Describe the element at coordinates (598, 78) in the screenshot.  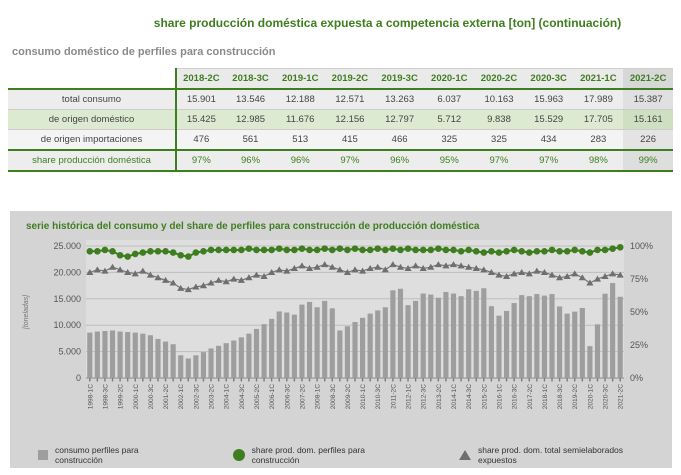
I see `column-header: 2021-1C` at that location.